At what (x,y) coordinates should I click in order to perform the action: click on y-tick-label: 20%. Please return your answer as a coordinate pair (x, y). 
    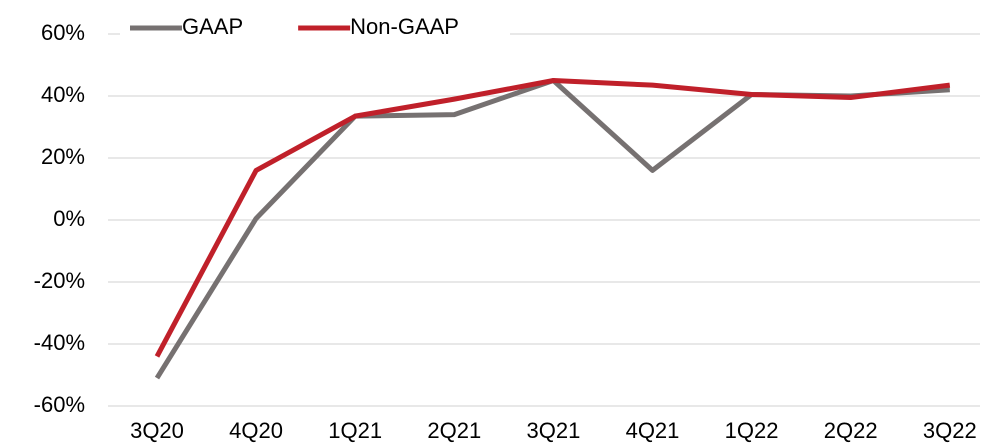
    Looking at the image, I should click on (63, 156).